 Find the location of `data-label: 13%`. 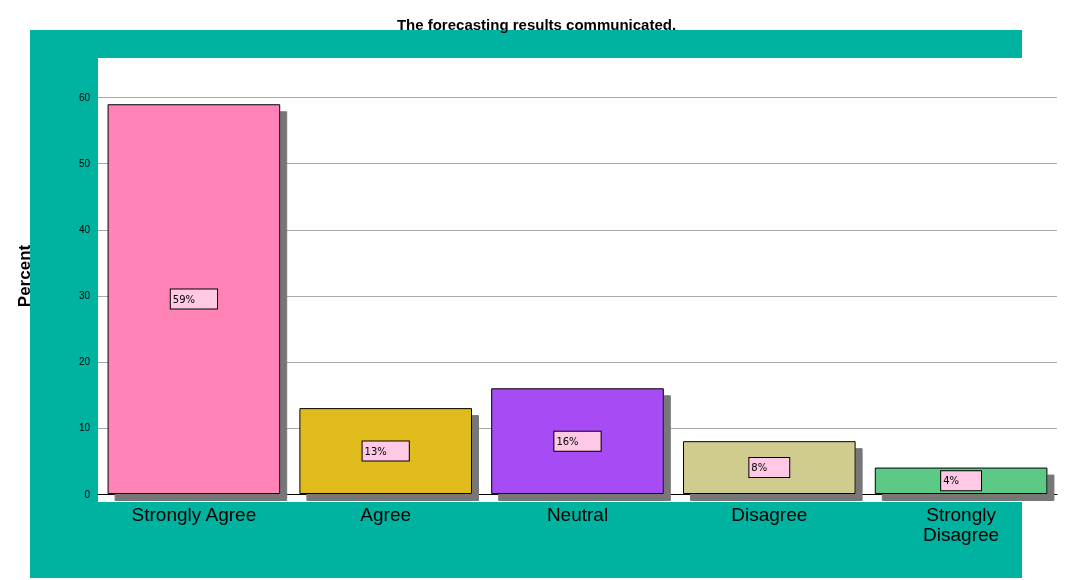

data-label: 13% is located at coordinates (375, 451).